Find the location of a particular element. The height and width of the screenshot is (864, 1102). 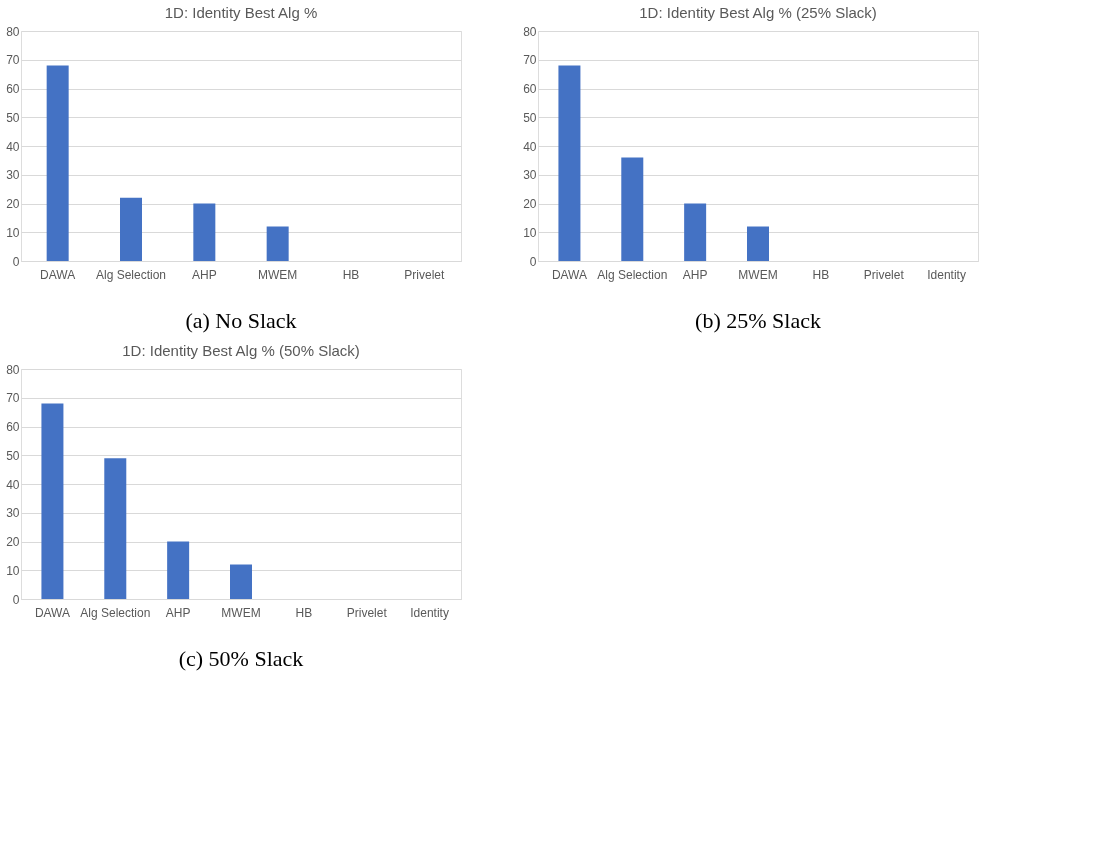

text: (a) No Slack is located at coordinates (241, 320).